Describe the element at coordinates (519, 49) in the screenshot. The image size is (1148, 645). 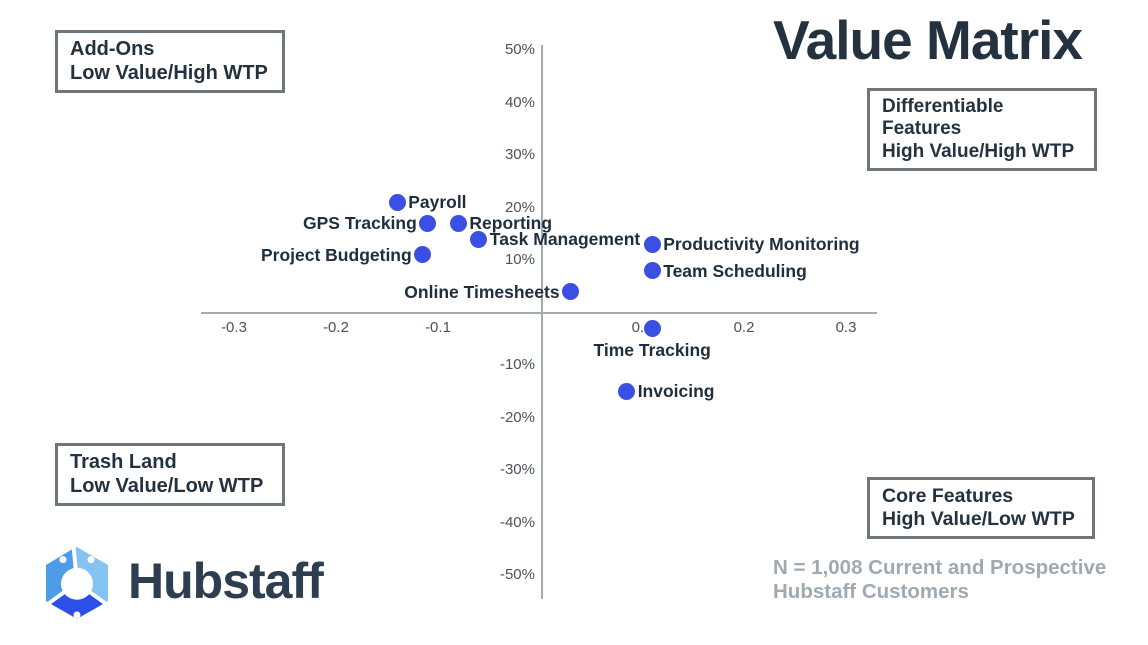
I see `y-tick-label: 50%` at that location.